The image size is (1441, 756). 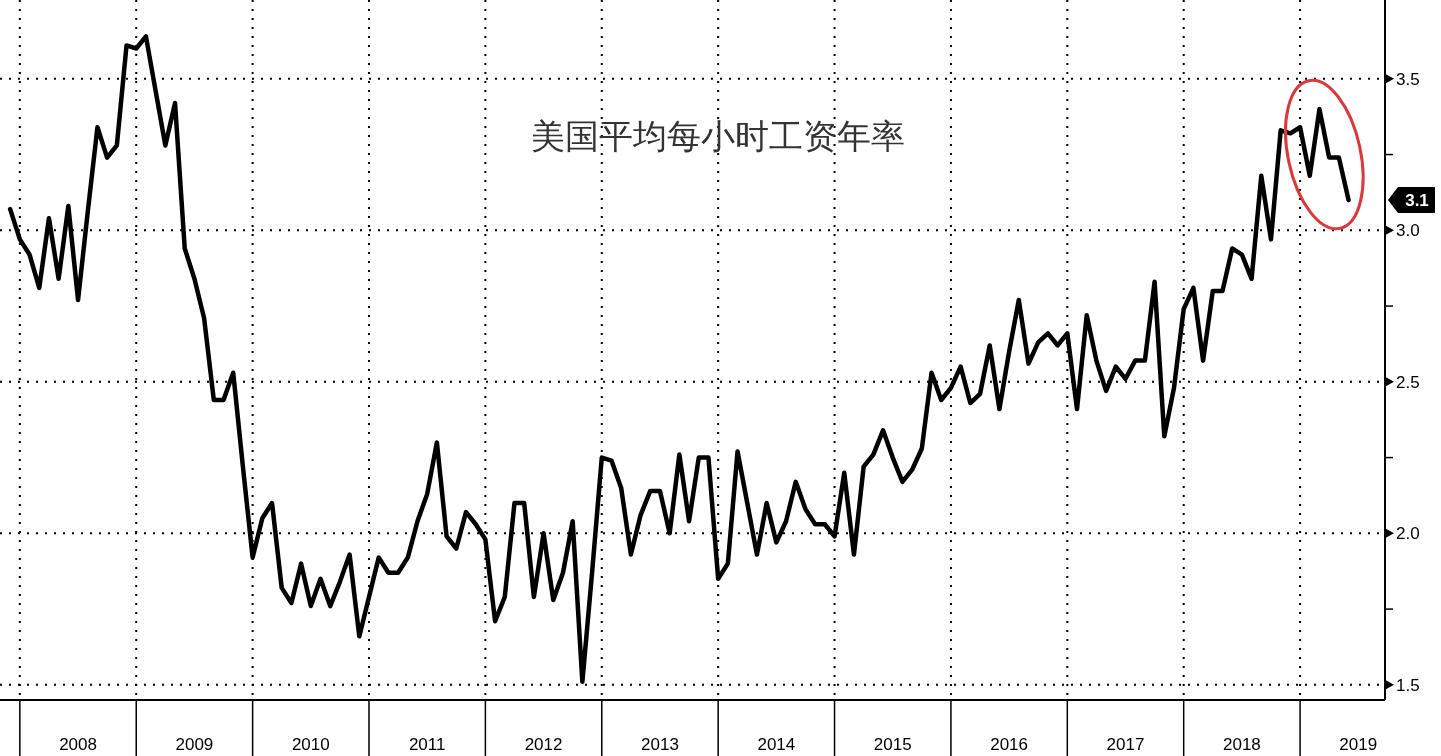 I want to click on x-tick-label: 2014, so click(x=776, y=744).